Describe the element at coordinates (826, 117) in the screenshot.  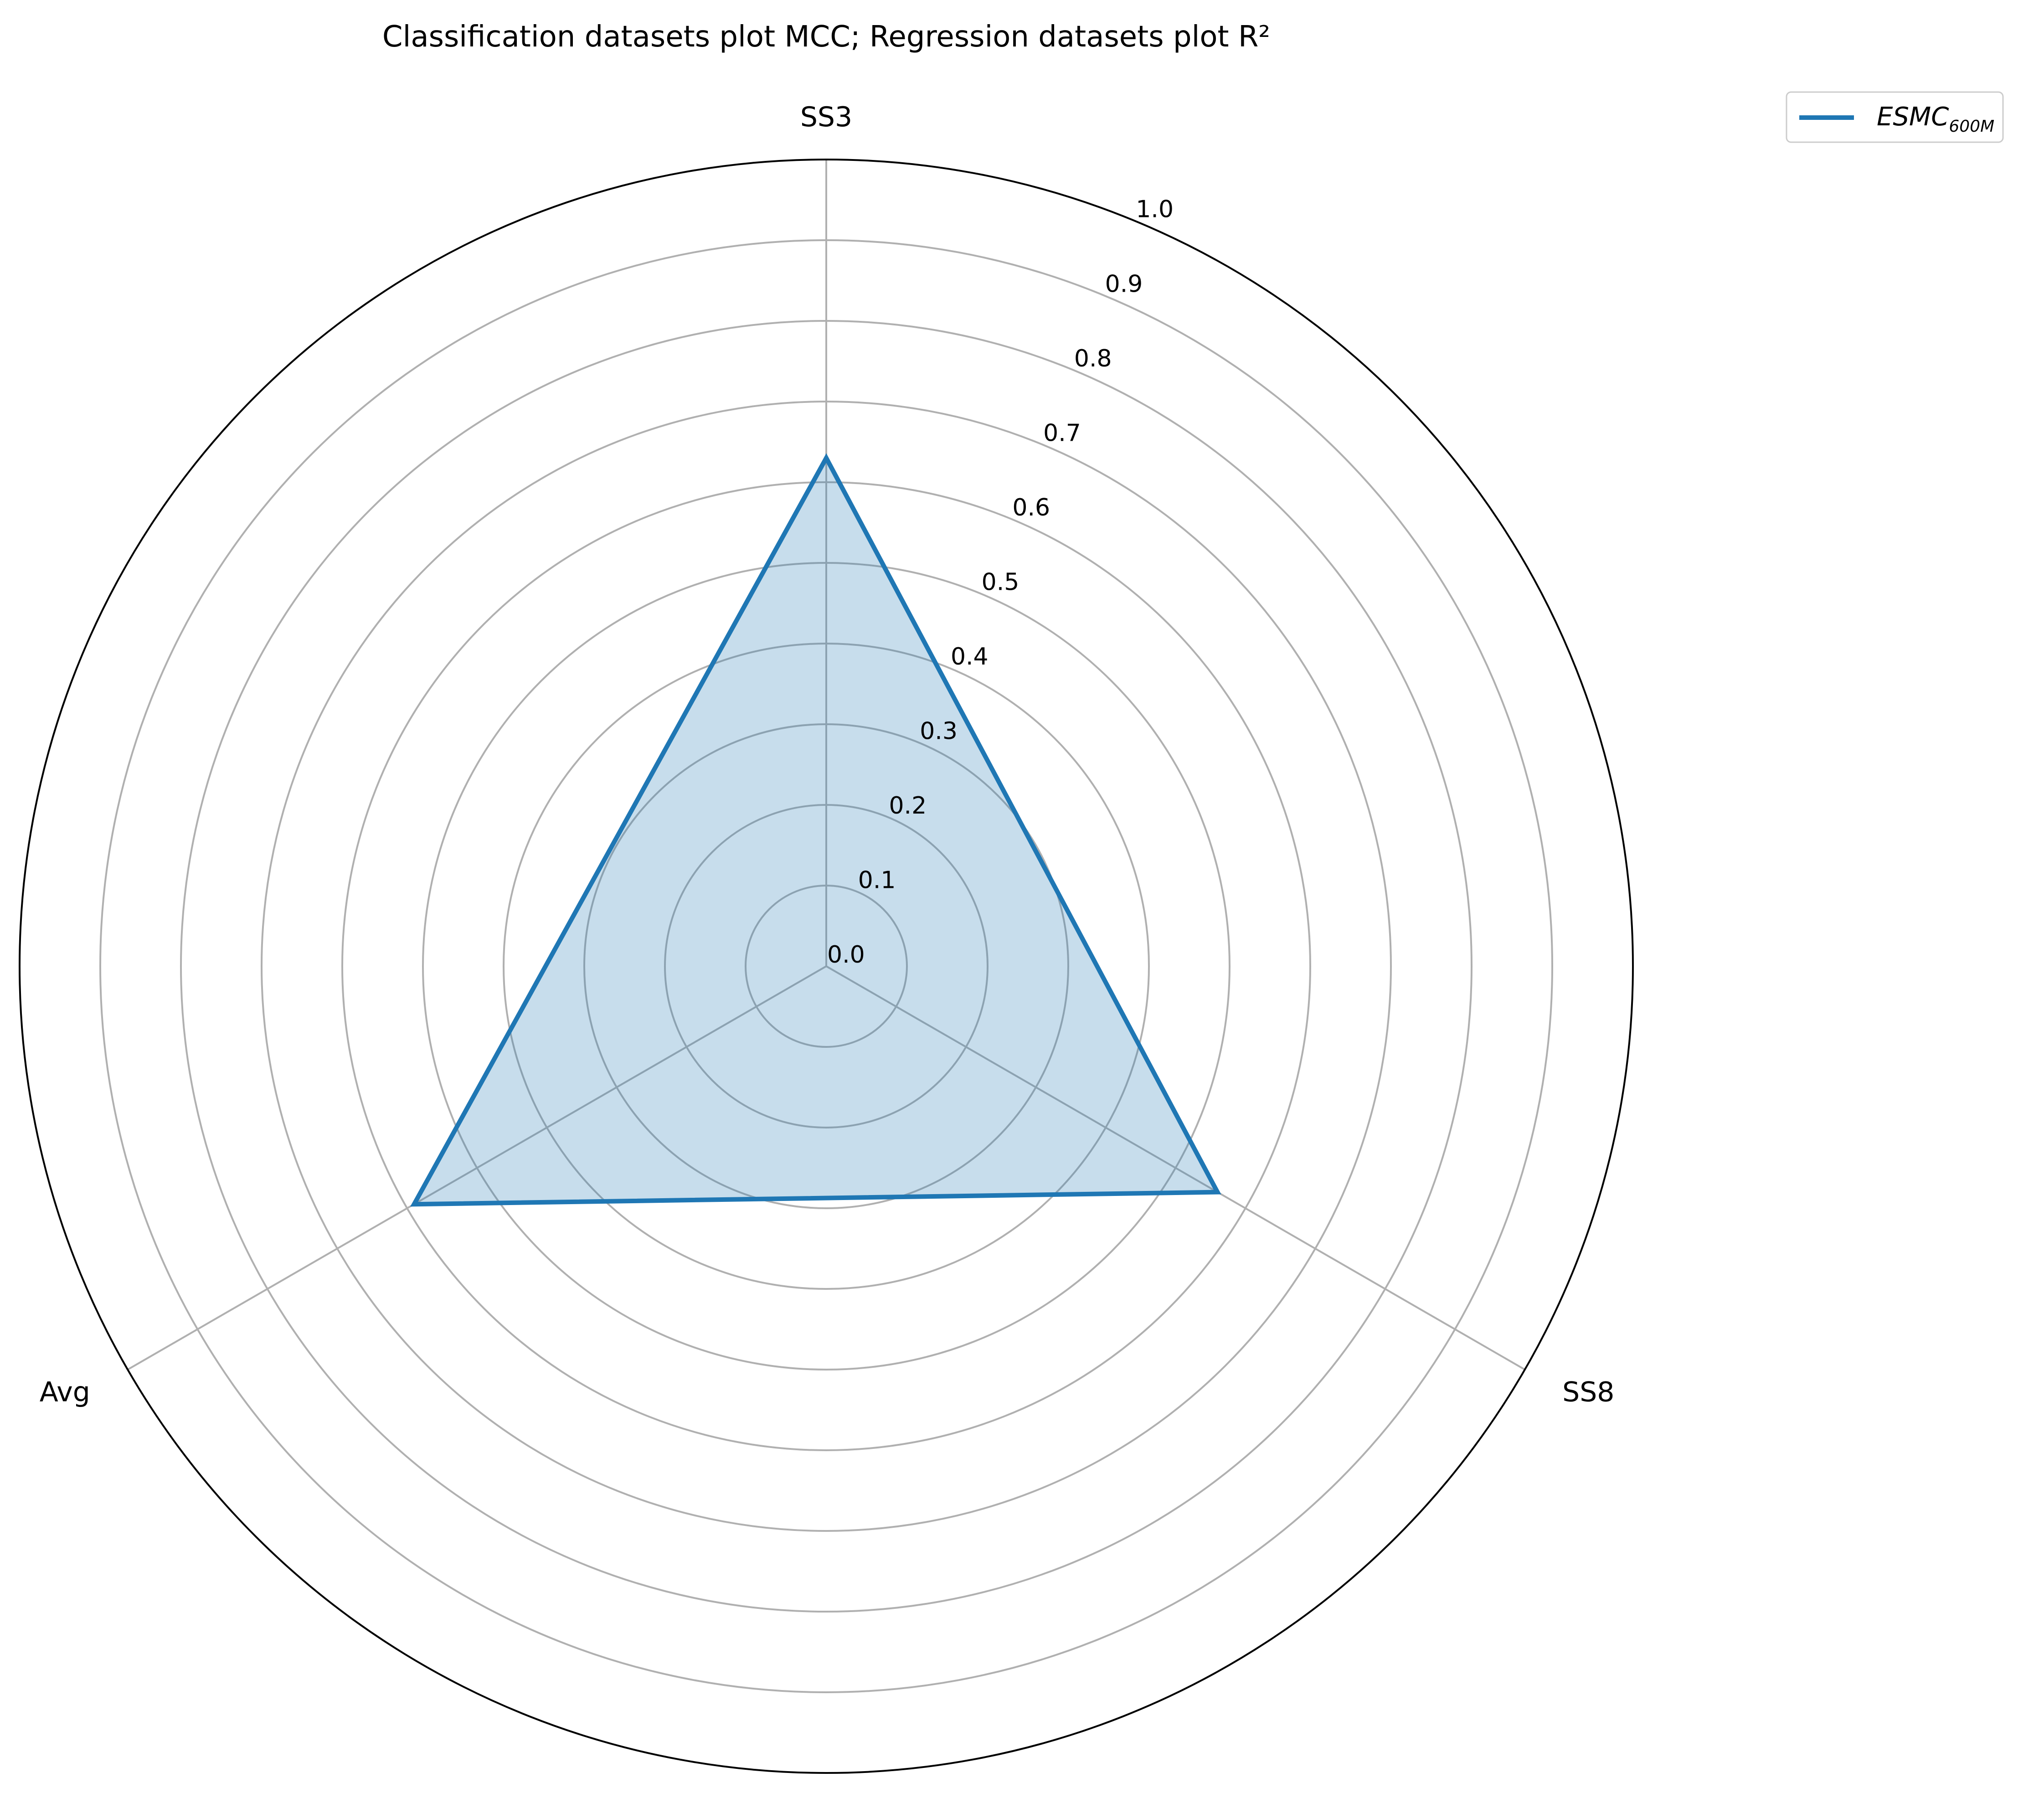
I see `axis-label-ss3: SS3` at that location.